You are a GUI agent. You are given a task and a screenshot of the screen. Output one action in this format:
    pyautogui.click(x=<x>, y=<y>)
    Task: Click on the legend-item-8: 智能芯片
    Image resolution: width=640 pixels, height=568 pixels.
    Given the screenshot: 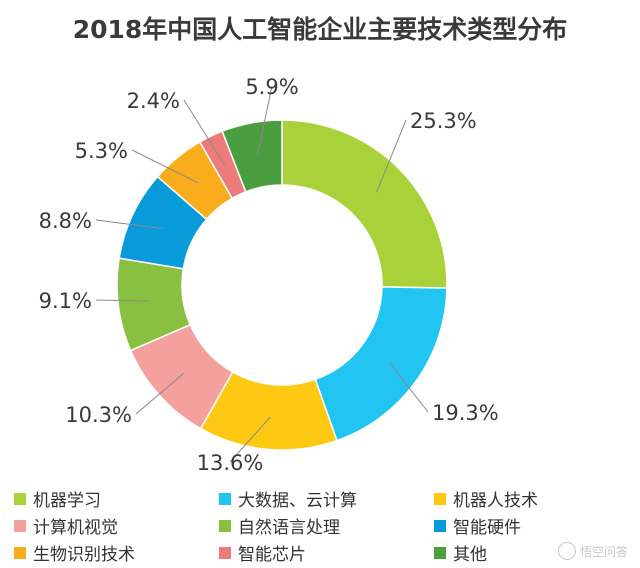 What is the action you would take?
    pyautogui.click(x=262, y=552)
    